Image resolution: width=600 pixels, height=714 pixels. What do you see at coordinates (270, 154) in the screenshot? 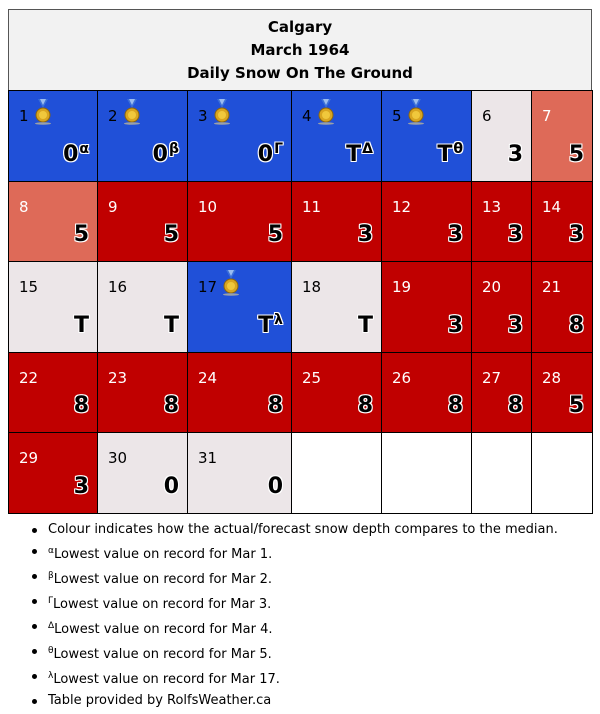
I see `snow-depth-value: 0Γ` at bounding box center [270, 154].